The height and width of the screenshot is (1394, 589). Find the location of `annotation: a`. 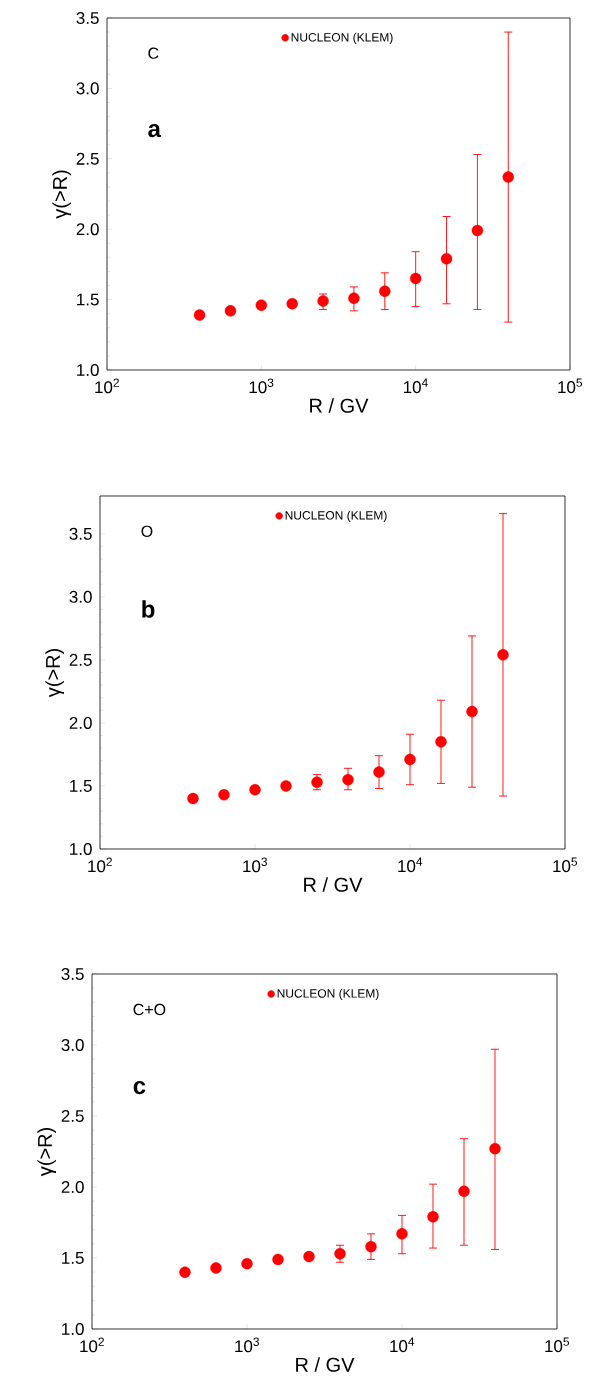

annotation: a is located at coordinates (155, 131).